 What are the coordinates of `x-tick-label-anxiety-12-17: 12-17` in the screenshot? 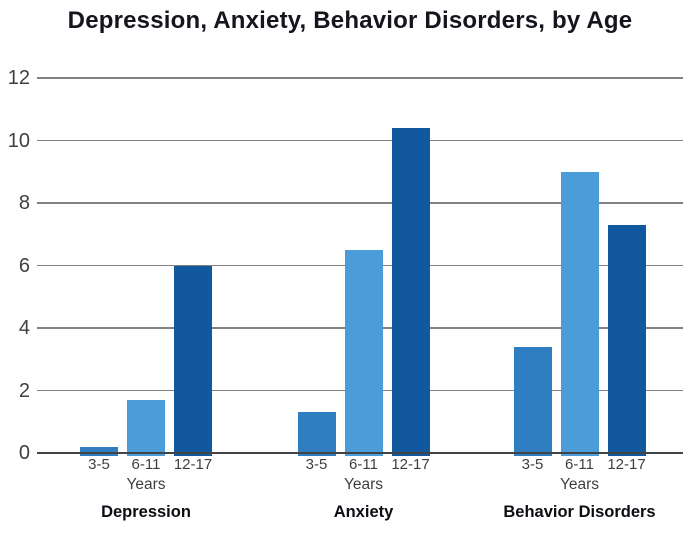 It's located at (410, 464).